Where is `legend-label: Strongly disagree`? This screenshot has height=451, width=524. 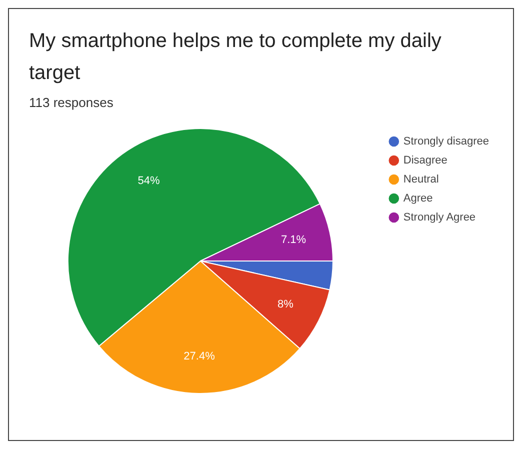 legend-label: Strongly disagree is located at coordinates (446, 142).